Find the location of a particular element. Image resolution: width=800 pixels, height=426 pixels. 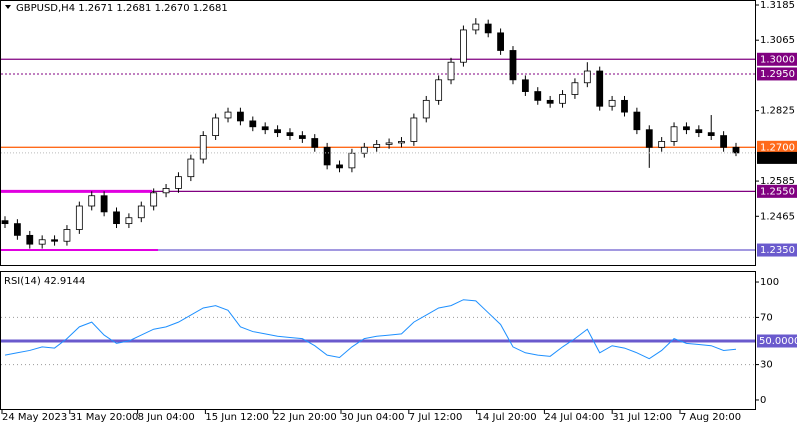

x-tick-label: 8 Jun 04:00 is located at coordinates (166, 417).